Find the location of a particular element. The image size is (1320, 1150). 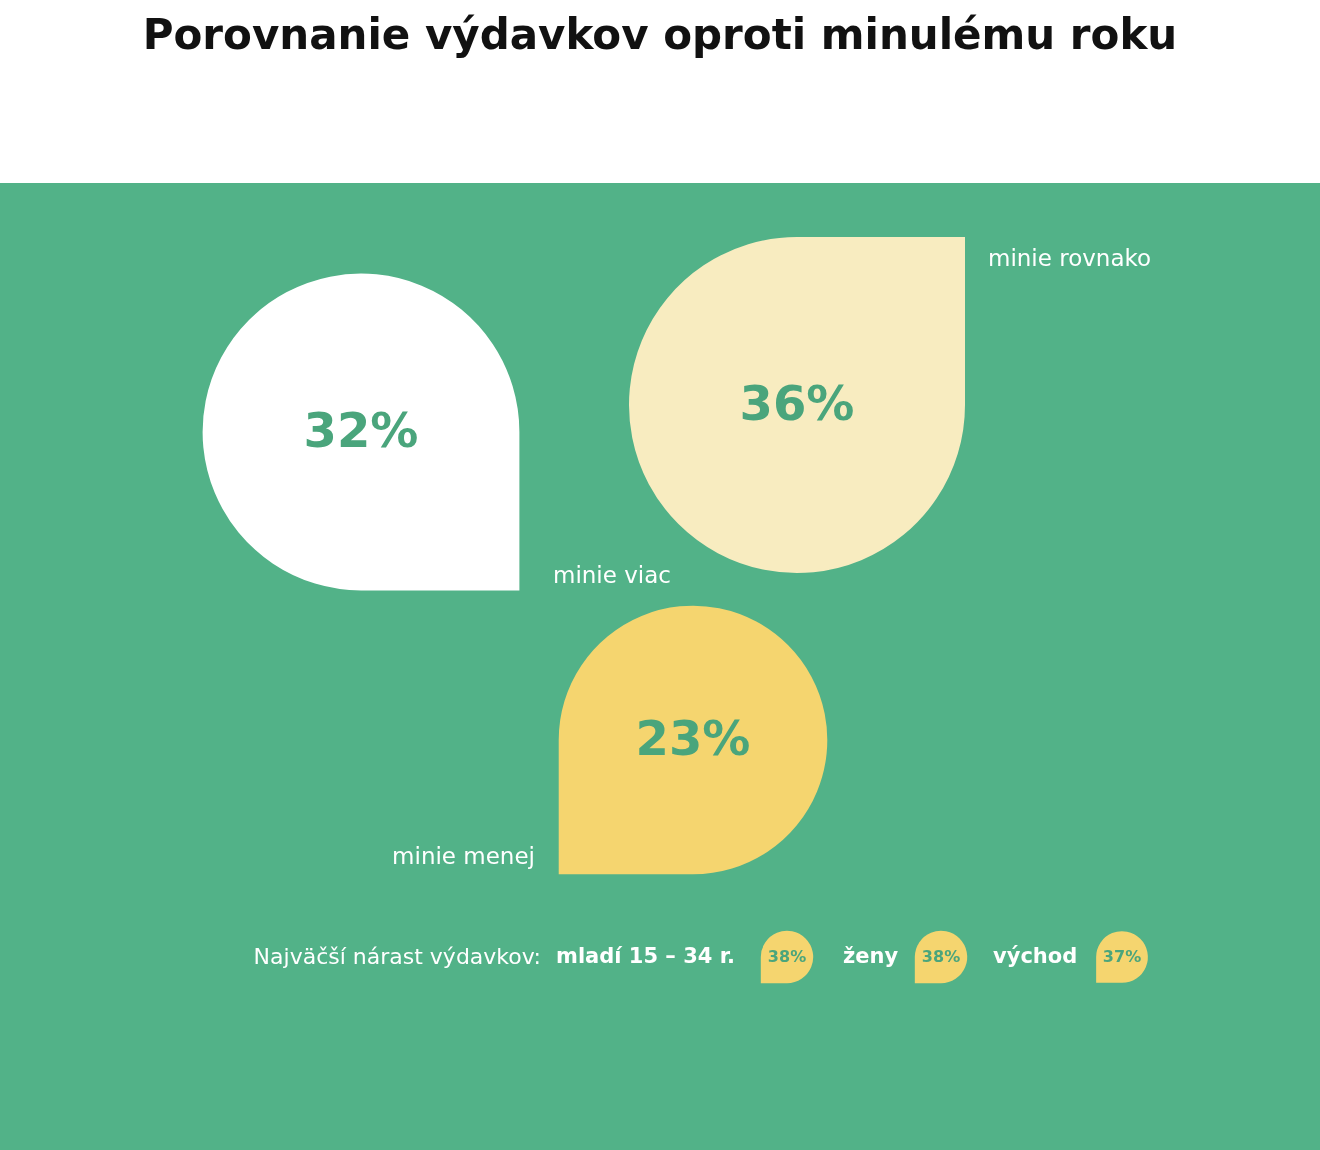

category-label: minie viac is located at coordinates (612, 574).